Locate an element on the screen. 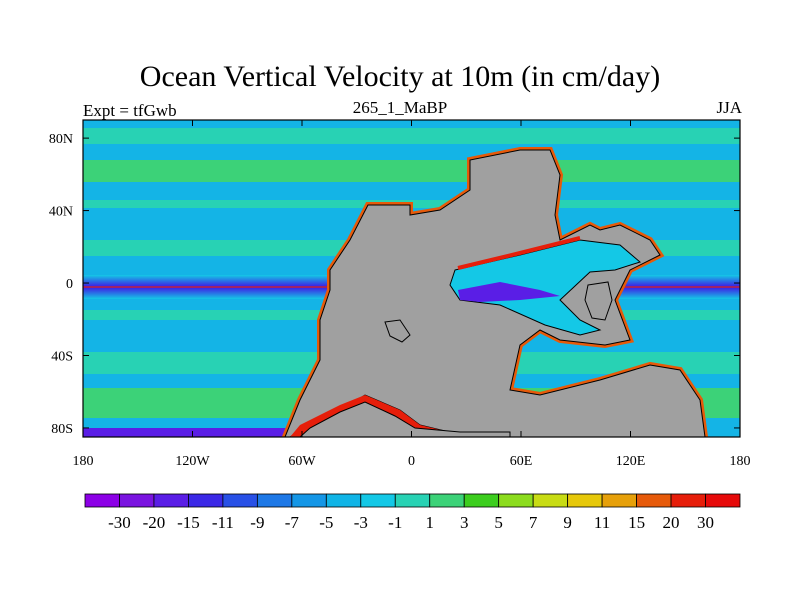  experiment-label: Expt = tfGwb is located at coordinates (130, 110).